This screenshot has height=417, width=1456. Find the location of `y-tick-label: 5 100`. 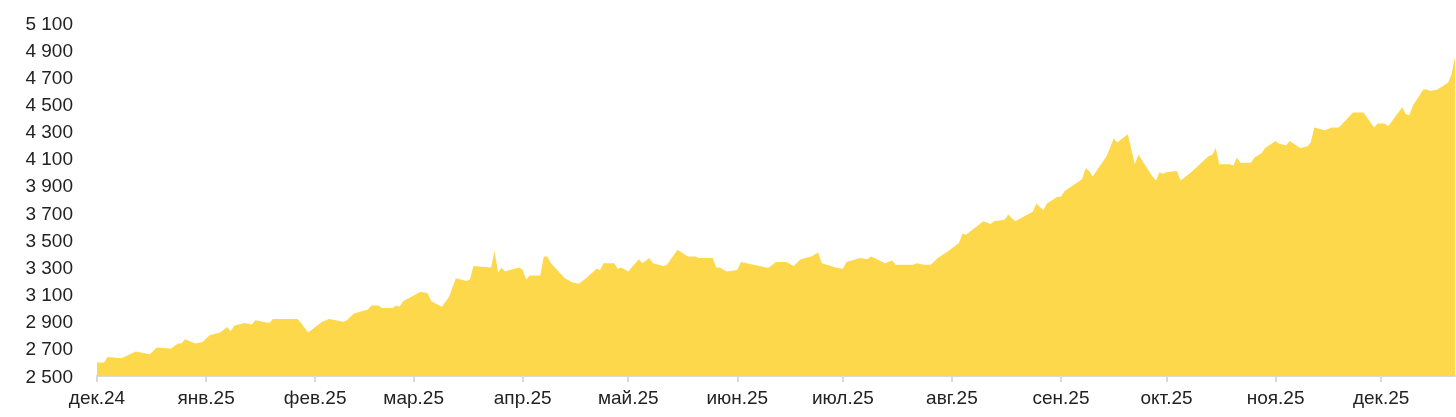

y-tick-label: 5 100 is located at coordinates (49, 23).